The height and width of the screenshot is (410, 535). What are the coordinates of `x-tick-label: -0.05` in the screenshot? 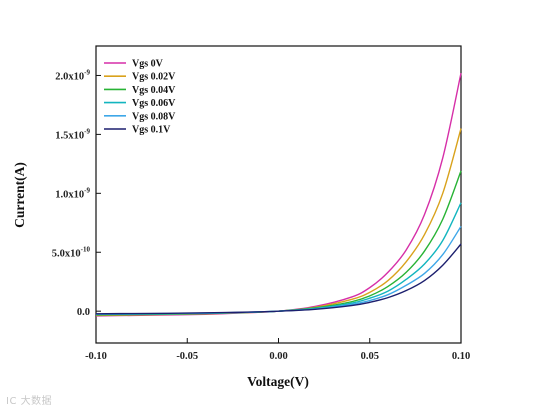 It's located at (187, 356).